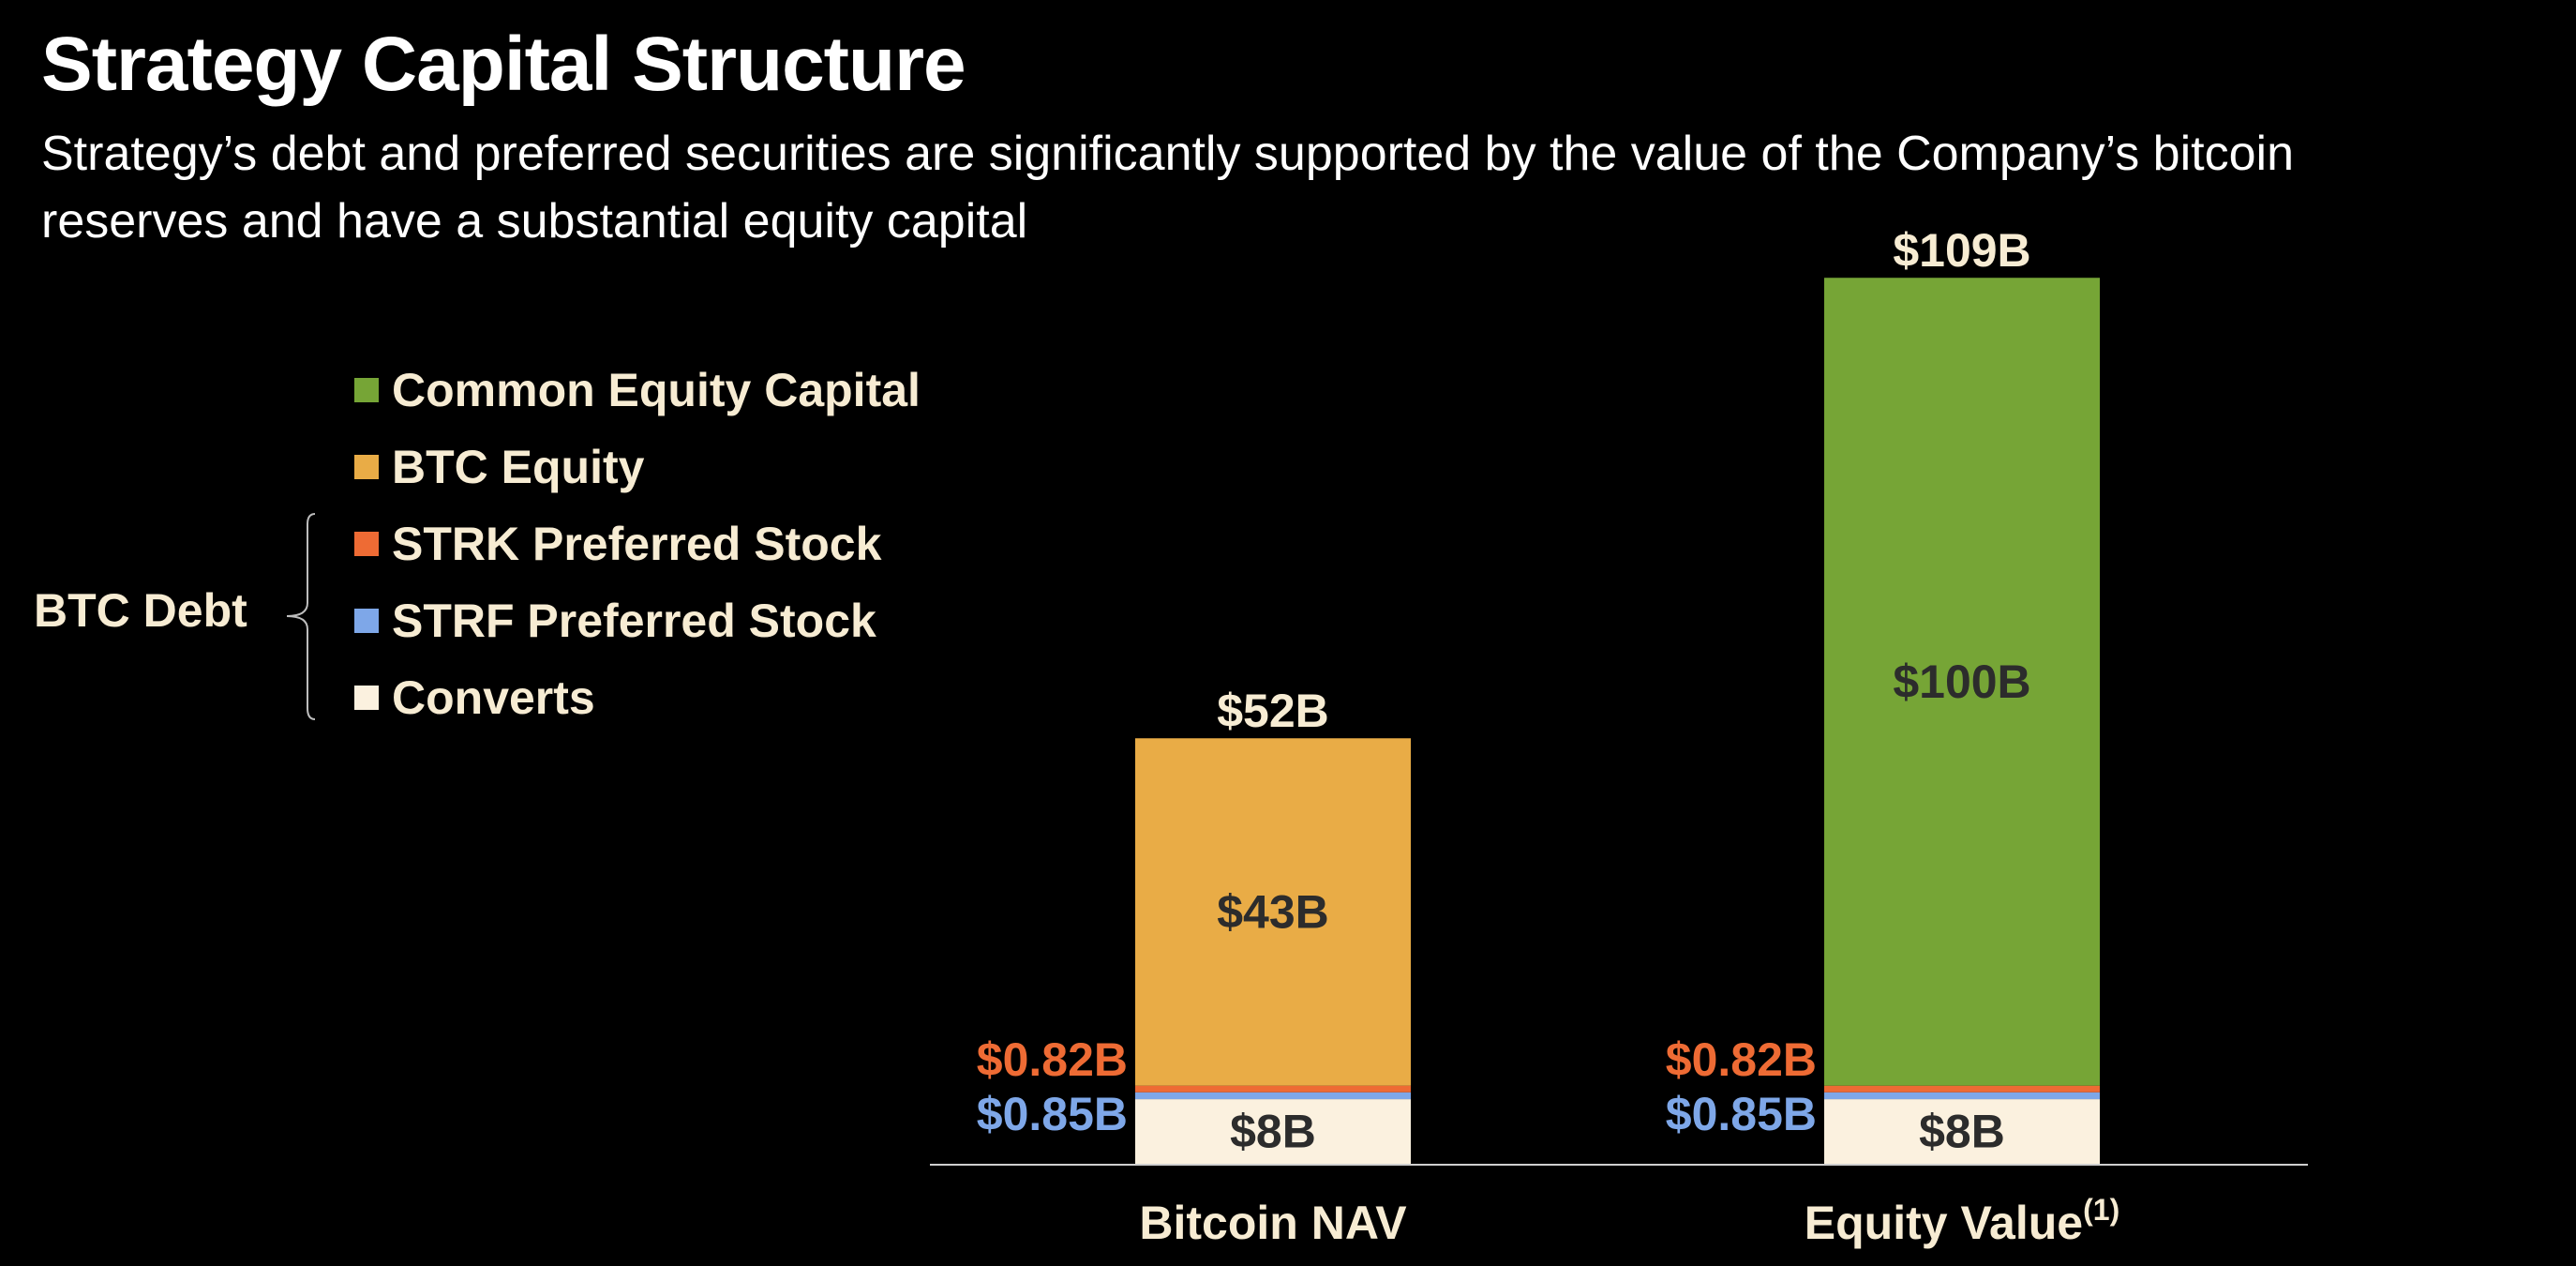 This screenshot has height=1266, width=2576. I want to click on data-label-bitcoin-nav-strf-preferred-stock: $0.85B, so click(1052, 1114).